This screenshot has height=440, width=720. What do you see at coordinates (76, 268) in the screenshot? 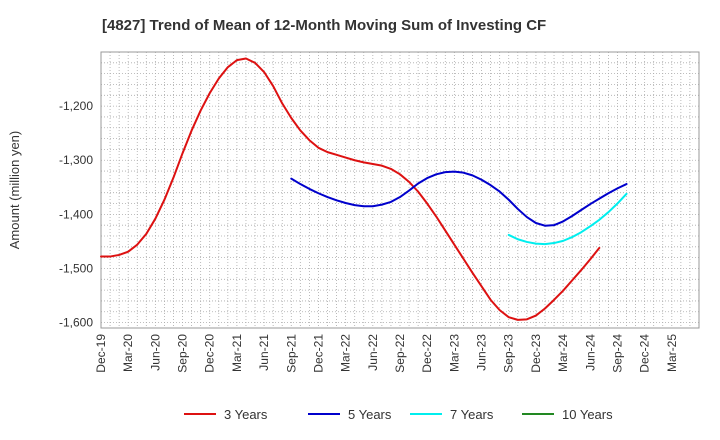
I see `y-tick-label: -1,500` at bounding box center [76, 268].